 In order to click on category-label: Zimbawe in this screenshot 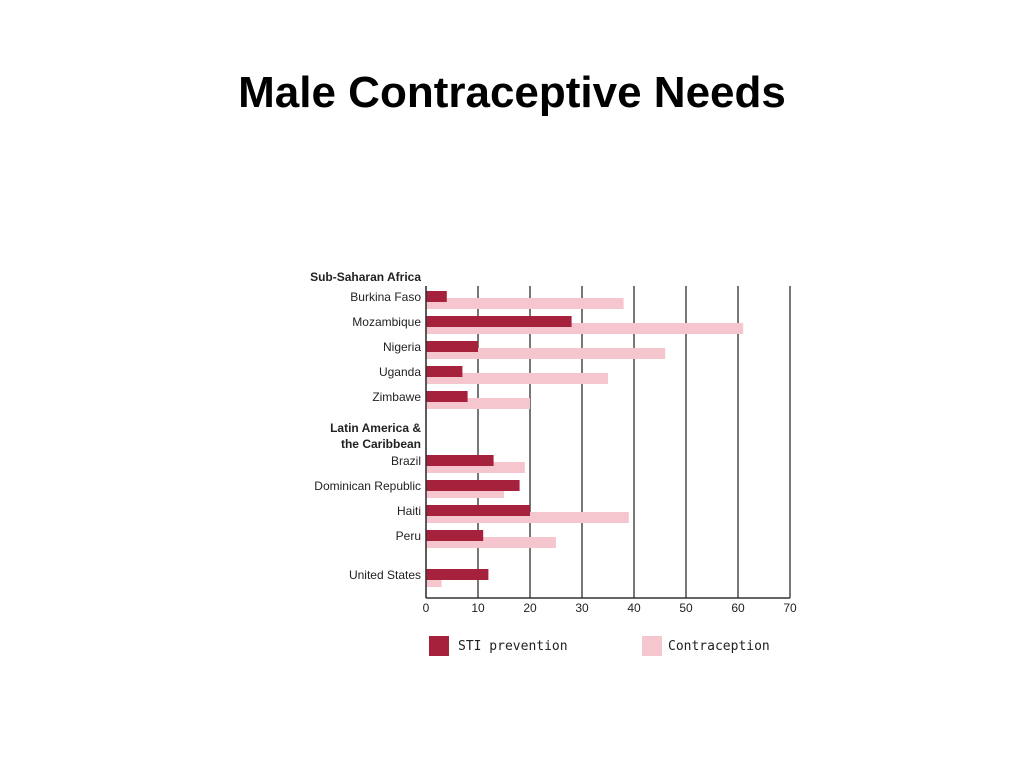, I will do `click(396, 397)`.